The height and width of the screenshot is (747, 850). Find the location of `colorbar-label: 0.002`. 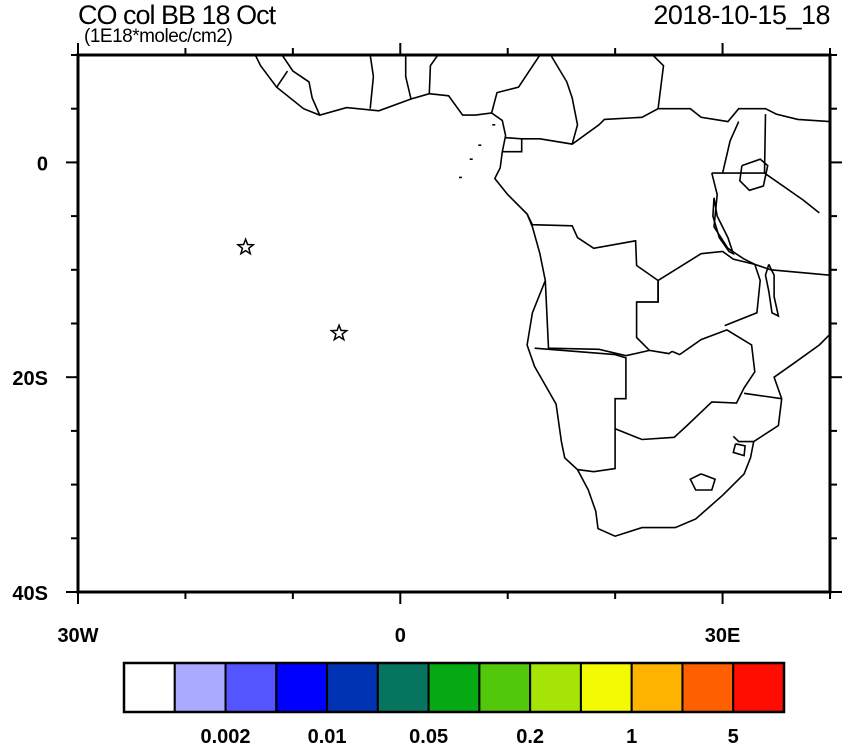

colorbar-label: 0.002 is located at coordinates (226, 736).